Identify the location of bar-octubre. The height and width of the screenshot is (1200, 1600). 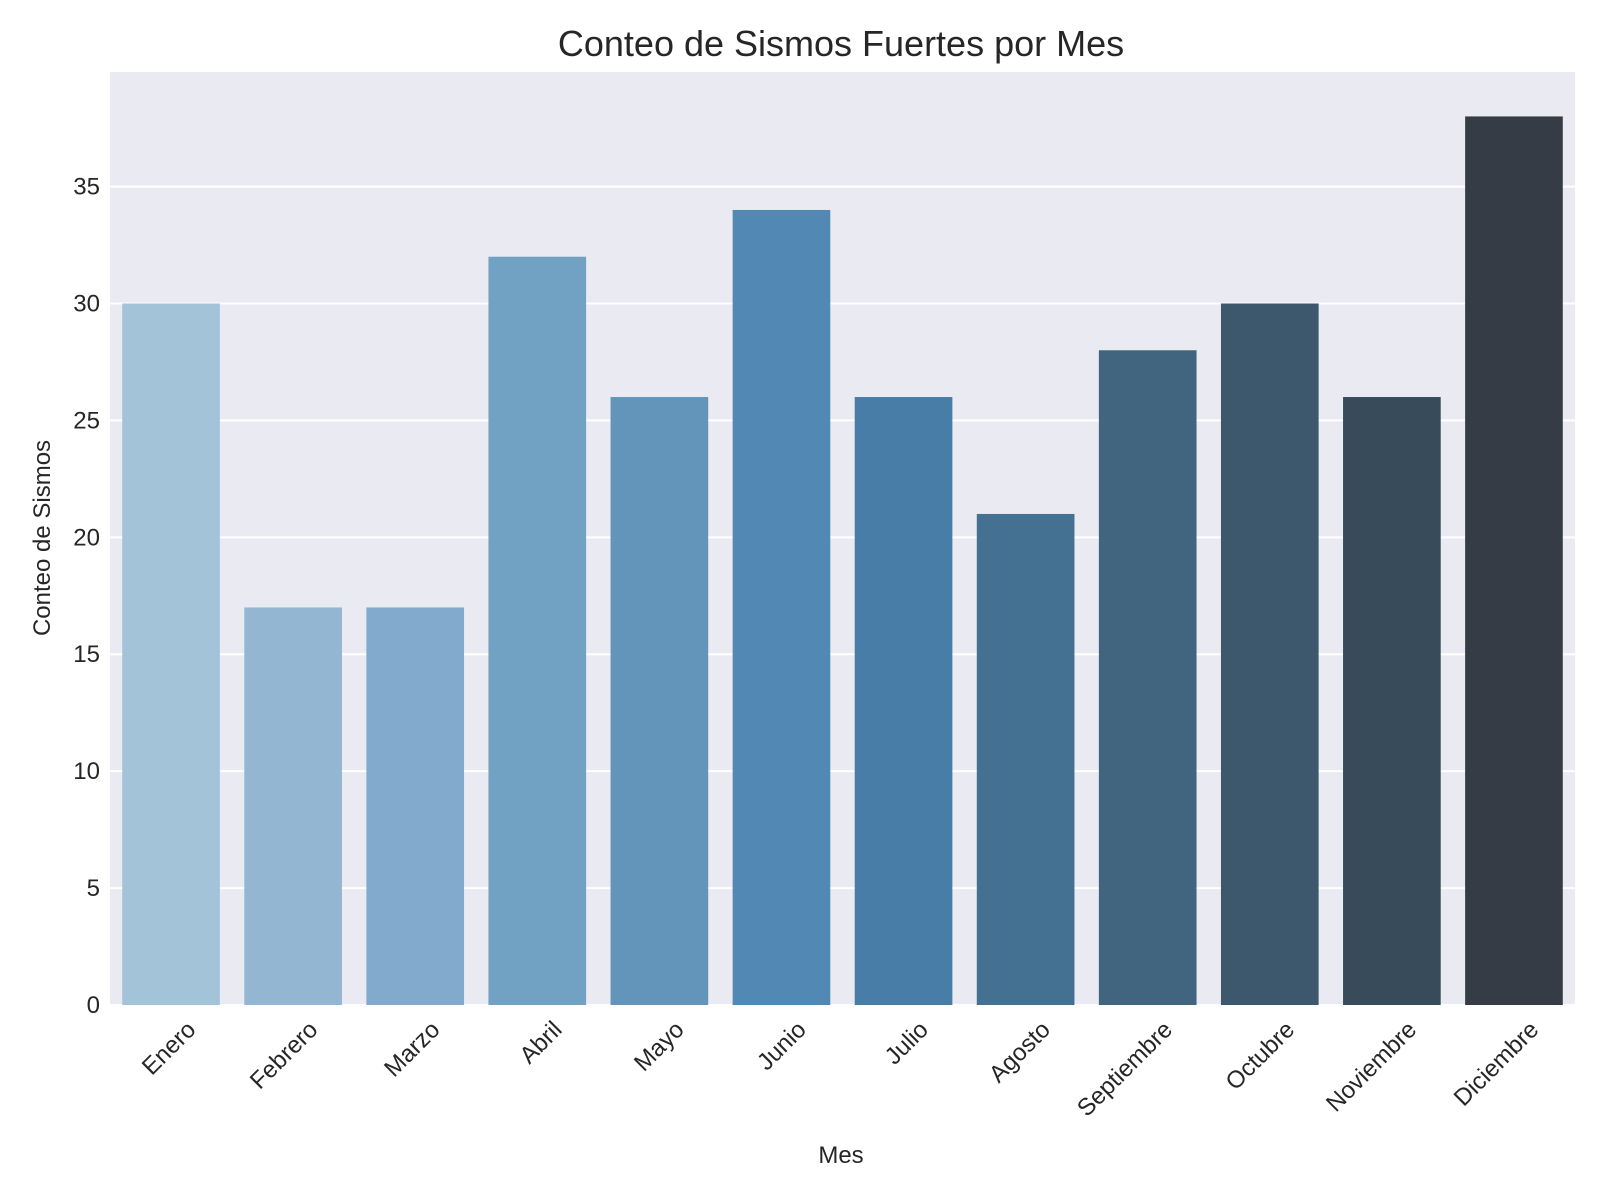
(1269, 654).